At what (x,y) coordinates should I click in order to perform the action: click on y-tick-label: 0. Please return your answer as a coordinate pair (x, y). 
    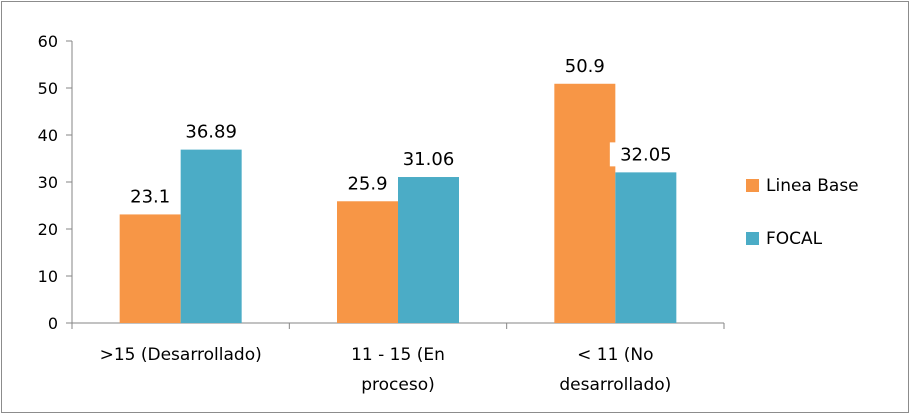
    Looking at the image, I should click on (53, 323).